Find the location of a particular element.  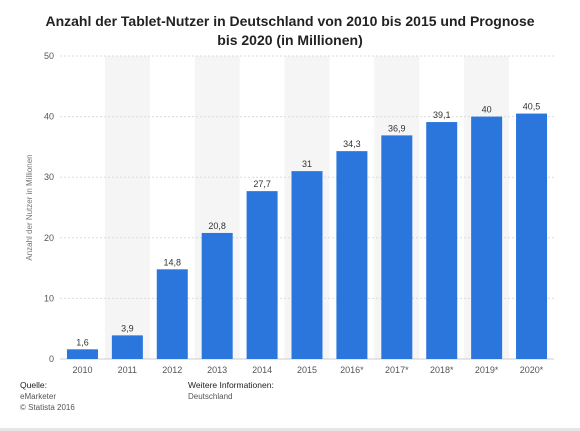

data-label: 39,1 is located at coordinates (442, 115).